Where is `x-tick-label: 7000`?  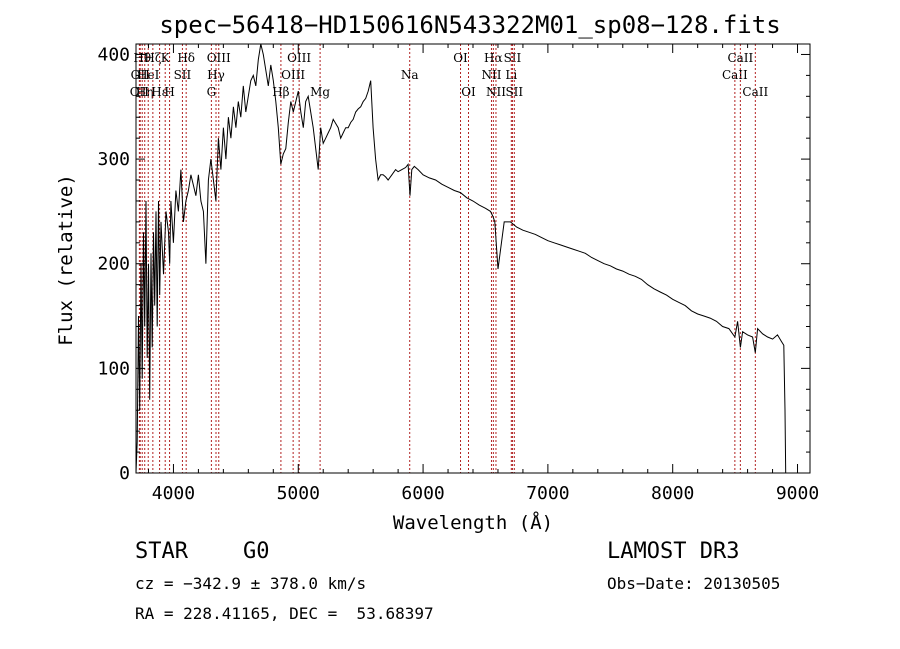
x-tick-label: 7000 is located at coordinates (547, 493).